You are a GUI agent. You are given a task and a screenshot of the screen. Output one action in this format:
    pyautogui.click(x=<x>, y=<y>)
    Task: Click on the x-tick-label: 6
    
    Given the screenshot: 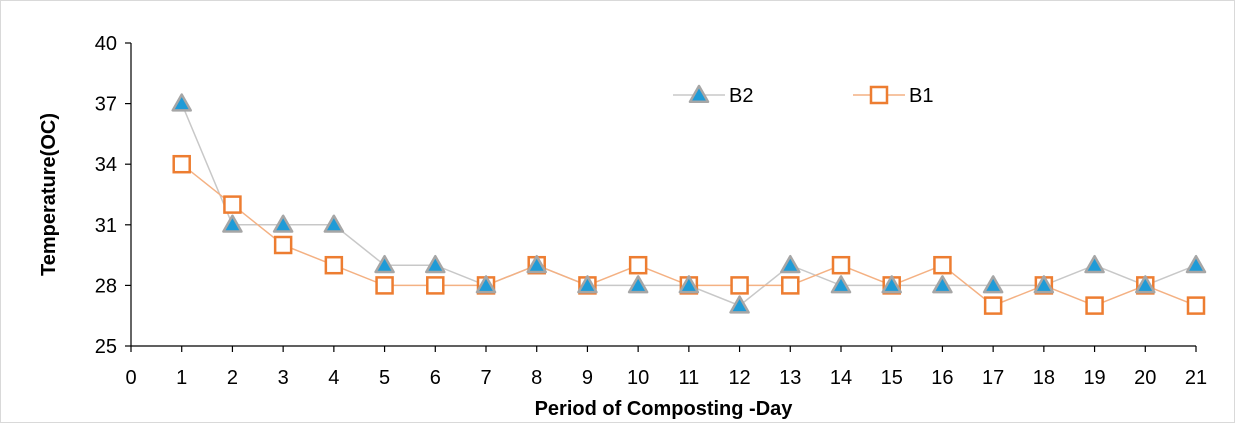 What is the action you would take?
    pyautogui.click(x=435, y=378)
    